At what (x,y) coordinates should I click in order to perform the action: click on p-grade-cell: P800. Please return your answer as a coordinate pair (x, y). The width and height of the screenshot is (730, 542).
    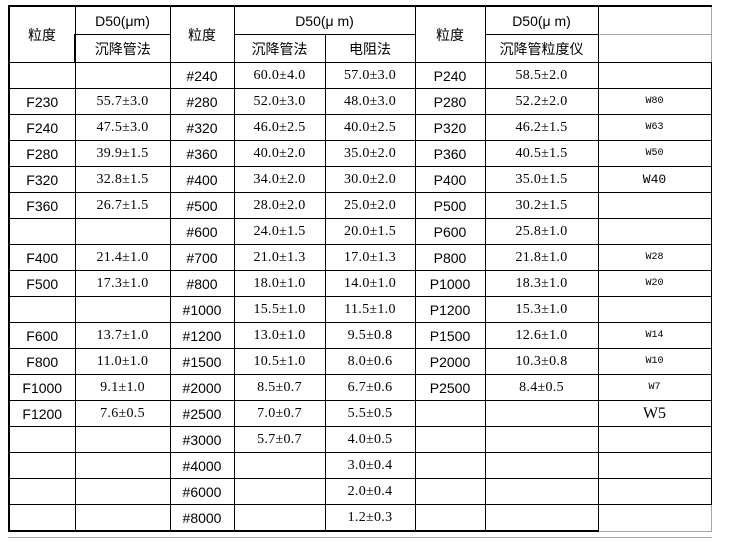
    Looking at the image, I should click on (450, 257).